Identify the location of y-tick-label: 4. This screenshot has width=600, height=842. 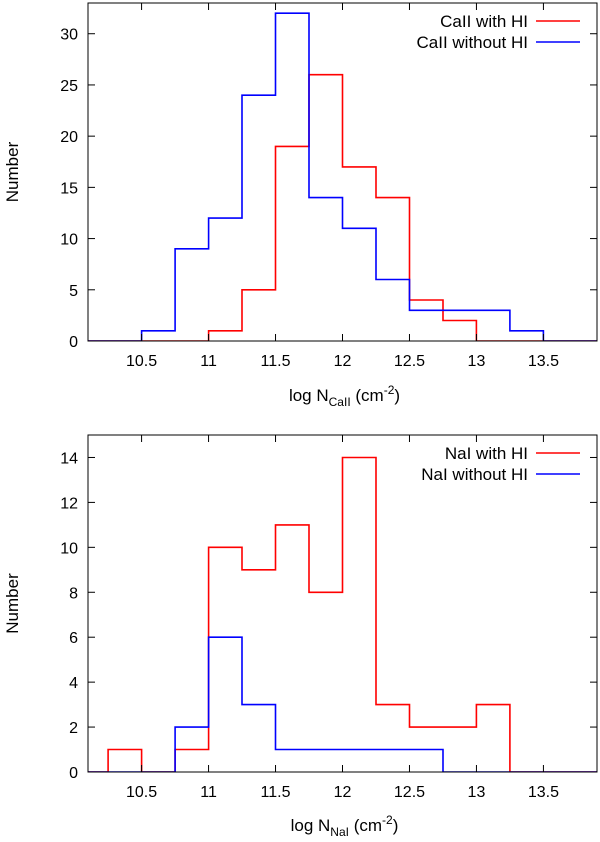
(73, 683).